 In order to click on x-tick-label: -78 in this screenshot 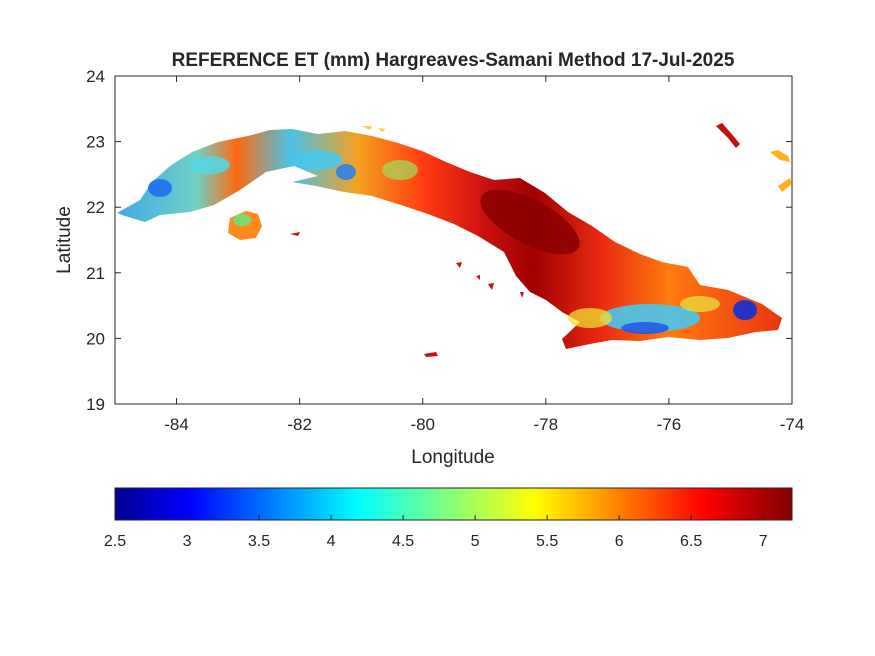, I will do `click(546, 424)`.